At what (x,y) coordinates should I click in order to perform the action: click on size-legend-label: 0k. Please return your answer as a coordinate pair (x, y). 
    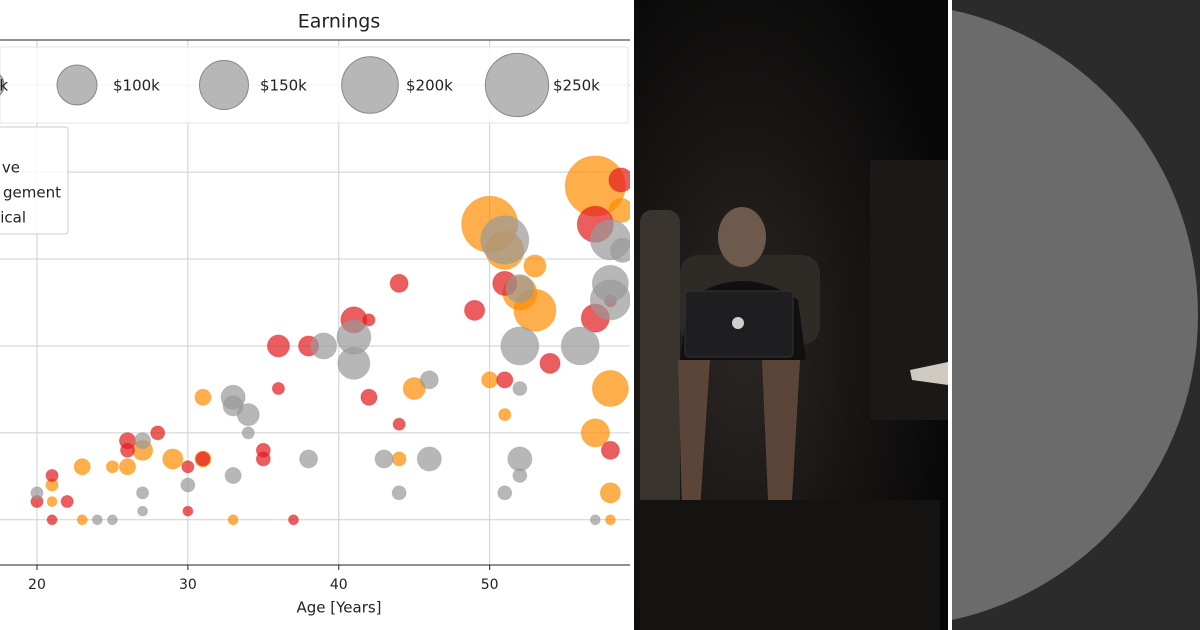
    Looking at the image, I should click on (4, 86).